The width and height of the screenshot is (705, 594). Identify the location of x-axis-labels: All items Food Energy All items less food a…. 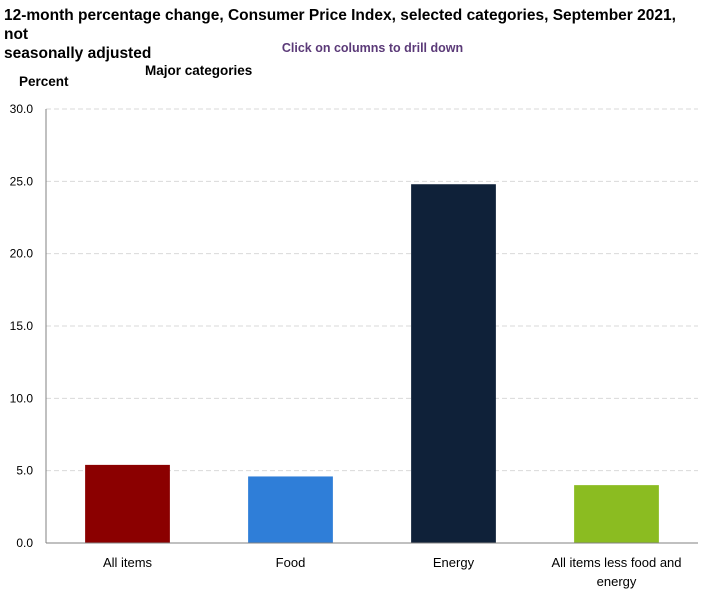
(392, 572).